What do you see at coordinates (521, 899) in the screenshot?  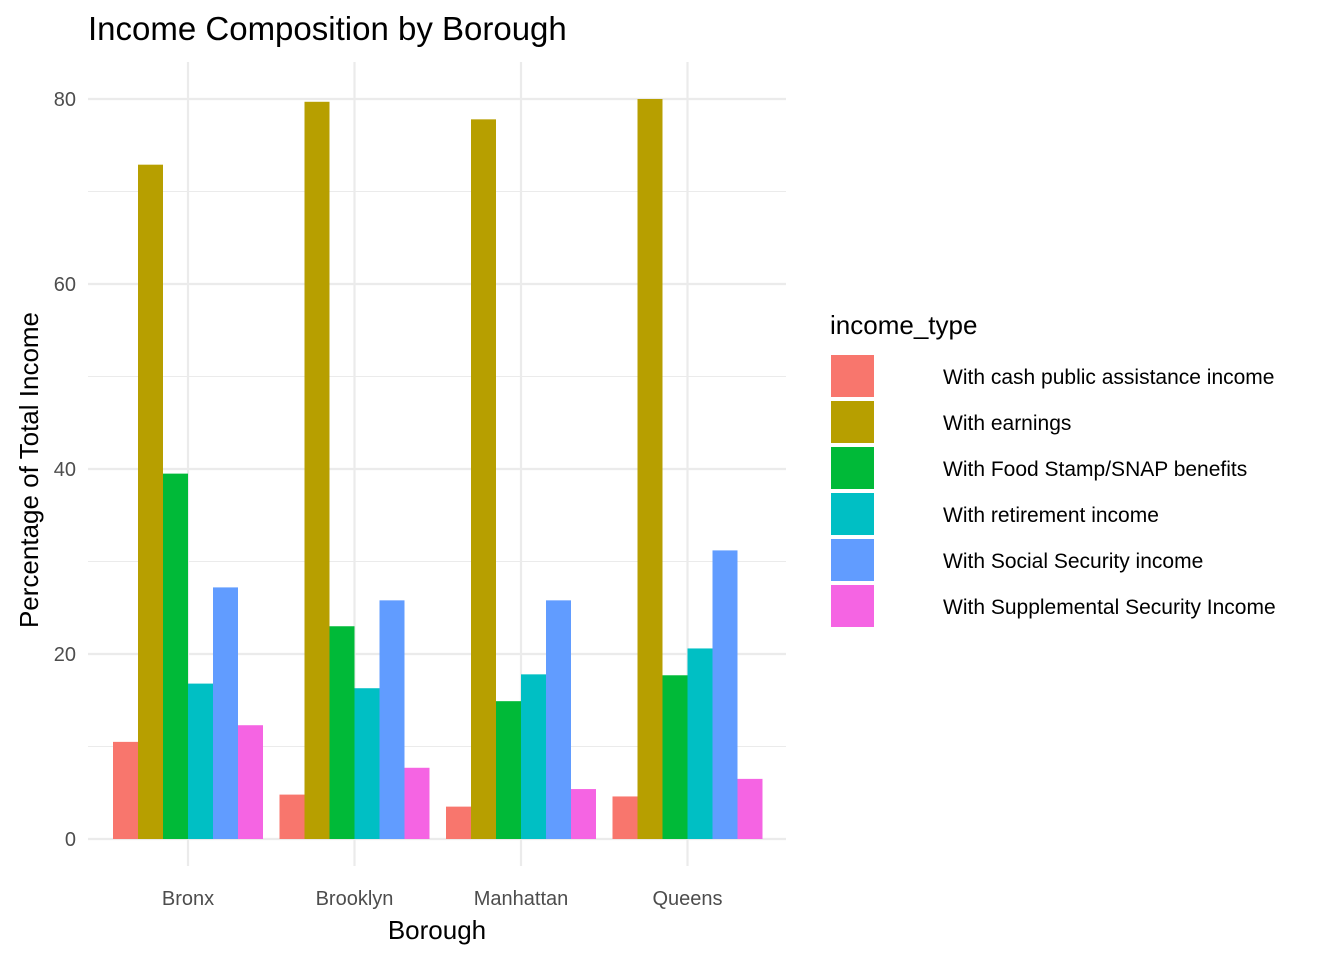 I see `x-tick-label: Manhattan` at bounding box center [521, 899].